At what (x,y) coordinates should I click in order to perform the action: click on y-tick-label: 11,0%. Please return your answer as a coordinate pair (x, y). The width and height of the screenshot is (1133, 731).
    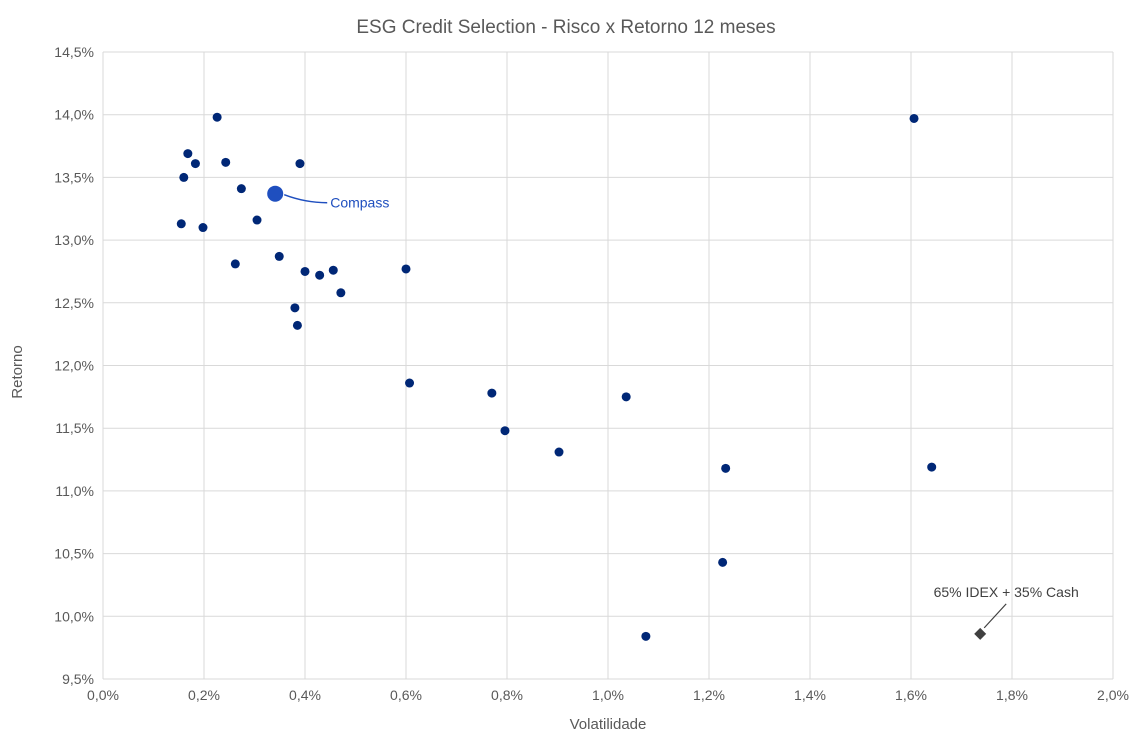
    Looking at the image, I should click on (74, 491).